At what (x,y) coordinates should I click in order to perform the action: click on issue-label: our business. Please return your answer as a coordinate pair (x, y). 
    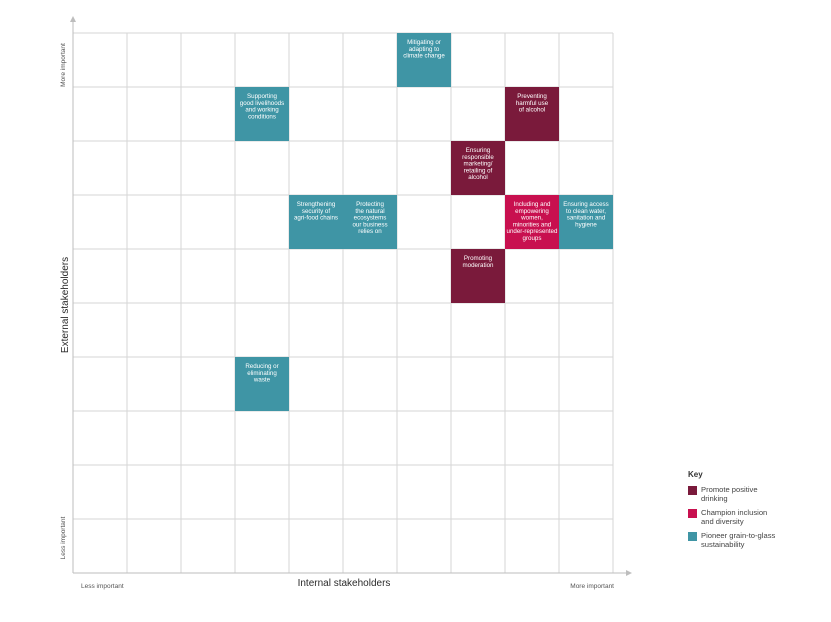
    Looking at the image, I should click on (369, 224).